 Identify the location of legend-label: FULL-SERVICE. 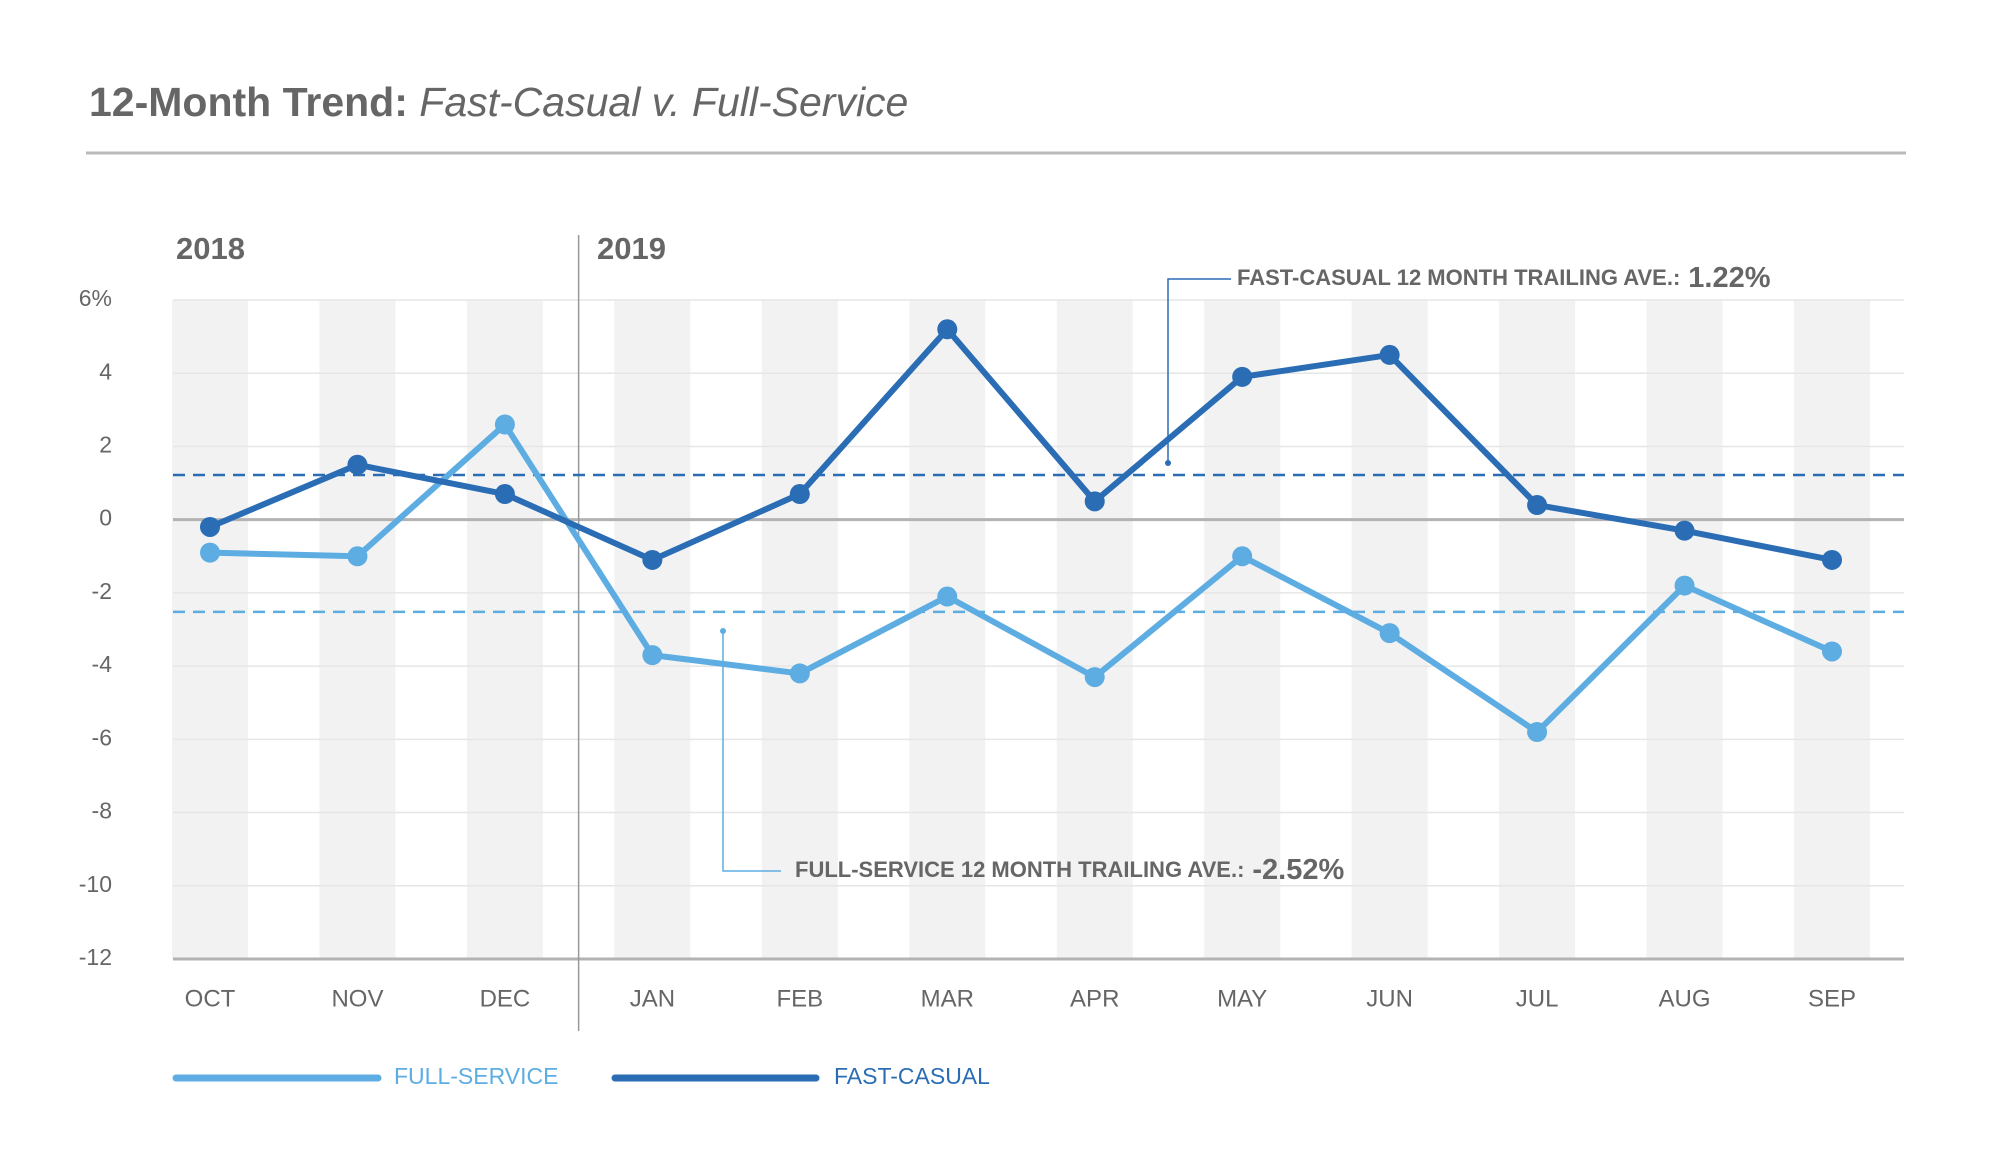
(476, 1076).